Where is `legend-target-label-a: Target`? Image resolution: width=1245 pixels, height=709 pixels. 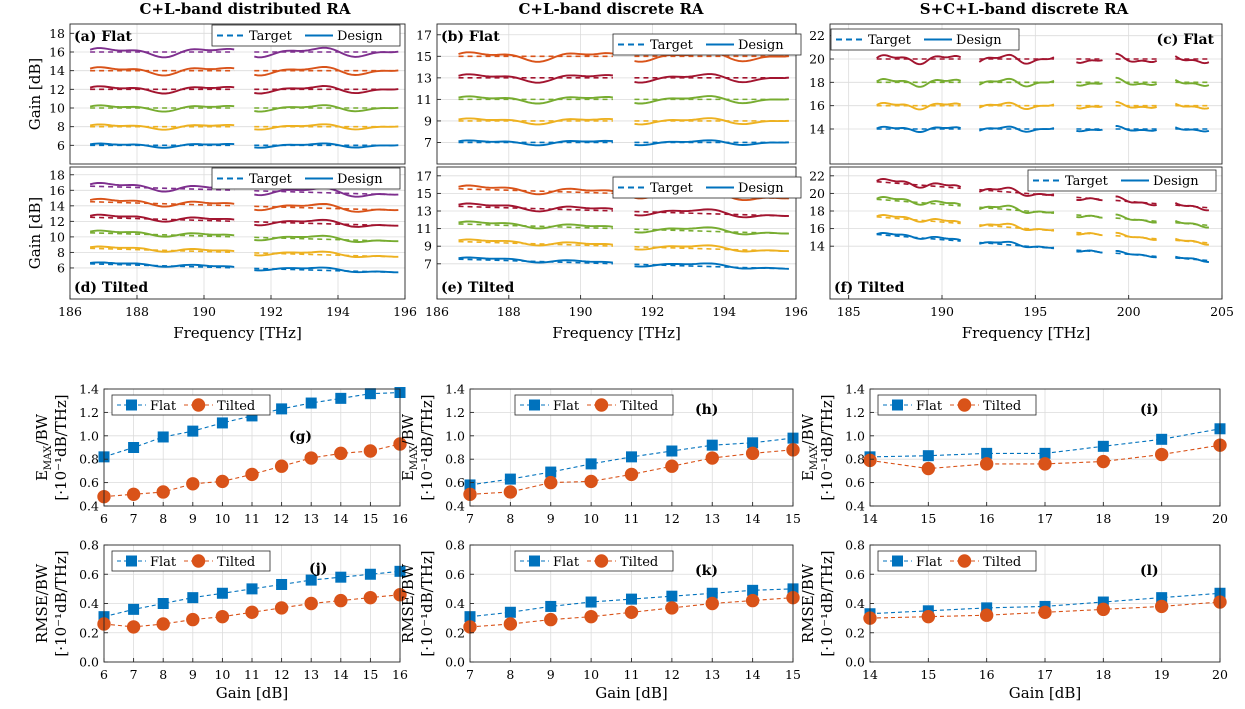 legend-target-label-a: Target is located at coordinates (271, 36).